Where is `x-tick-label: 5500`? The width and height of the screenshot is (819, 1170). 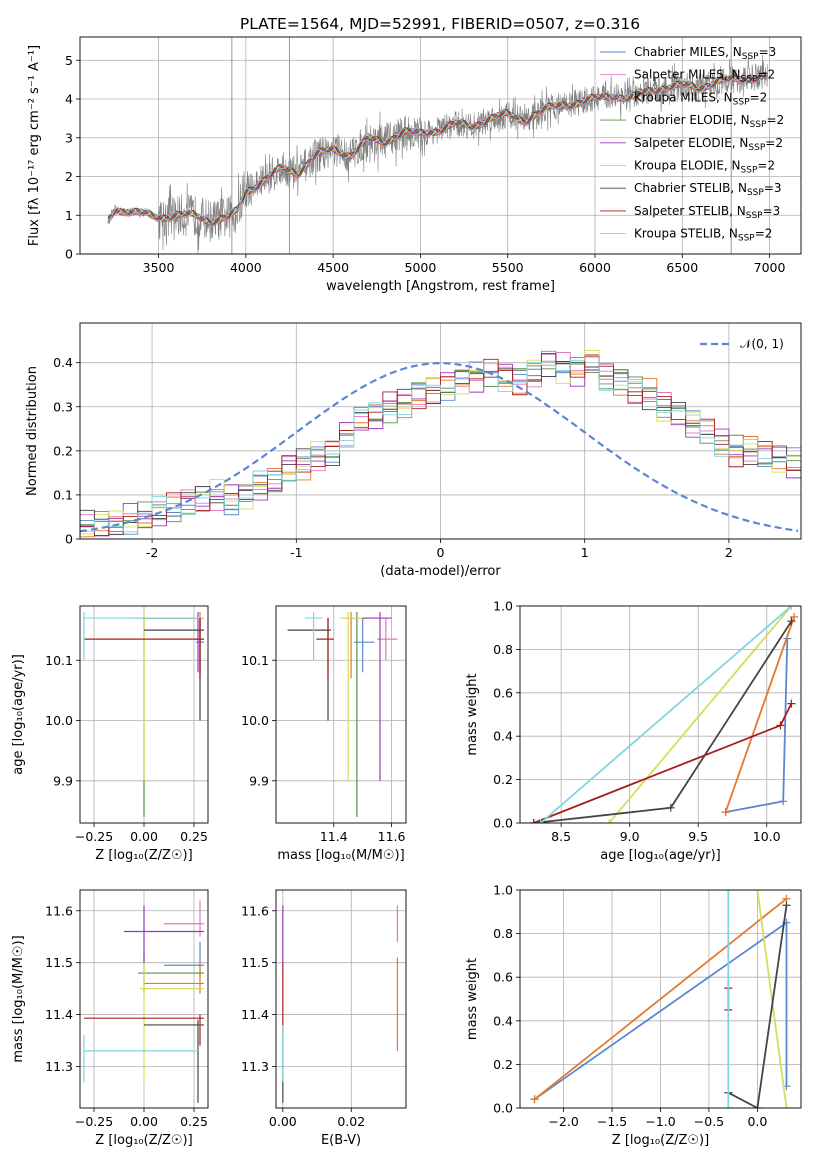 x-tick-label: 5500 is located at coordinates (508, 267).